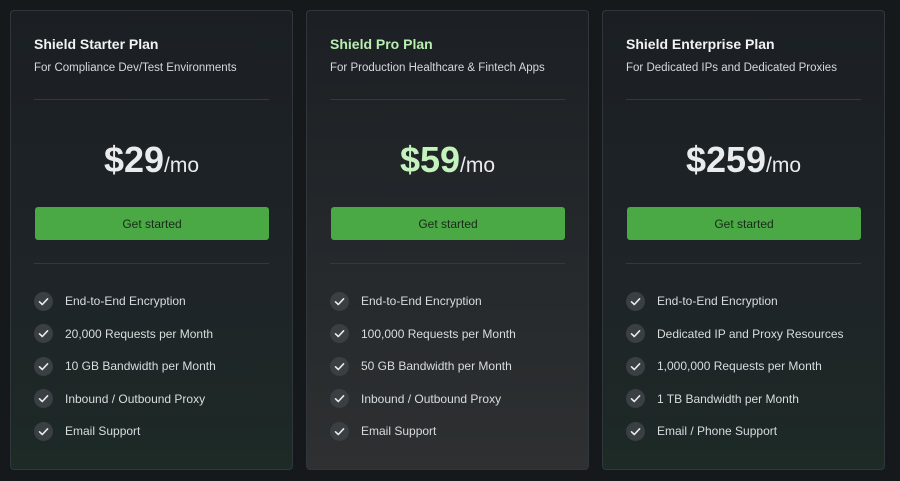 The height and width of the screenshot is (481, 900). I want to click on price: $59/mo, so click(447, 160).